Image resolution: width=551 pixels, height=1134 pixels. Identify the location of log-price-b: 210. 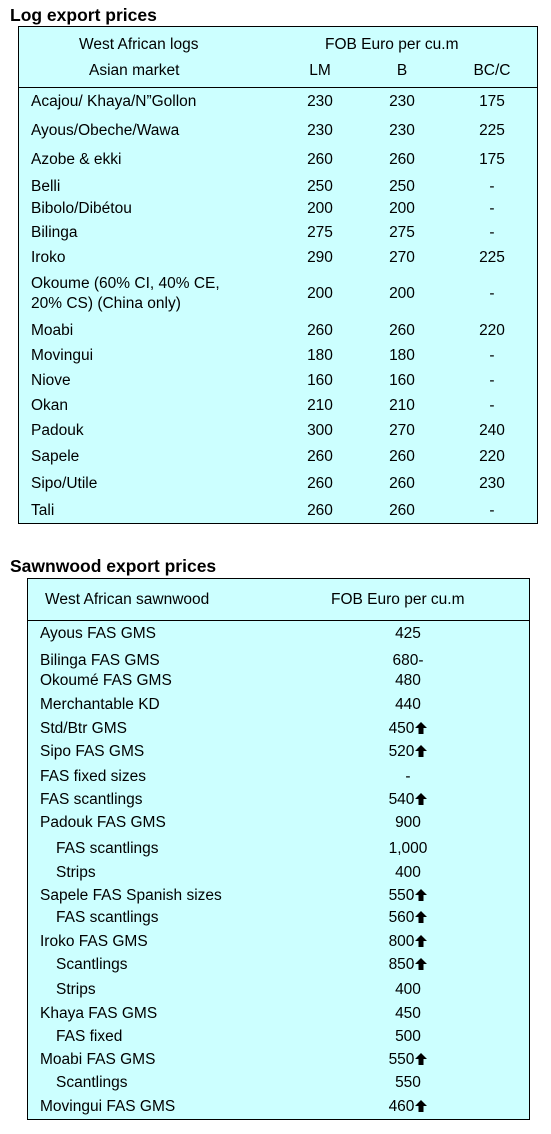
(402, 405).